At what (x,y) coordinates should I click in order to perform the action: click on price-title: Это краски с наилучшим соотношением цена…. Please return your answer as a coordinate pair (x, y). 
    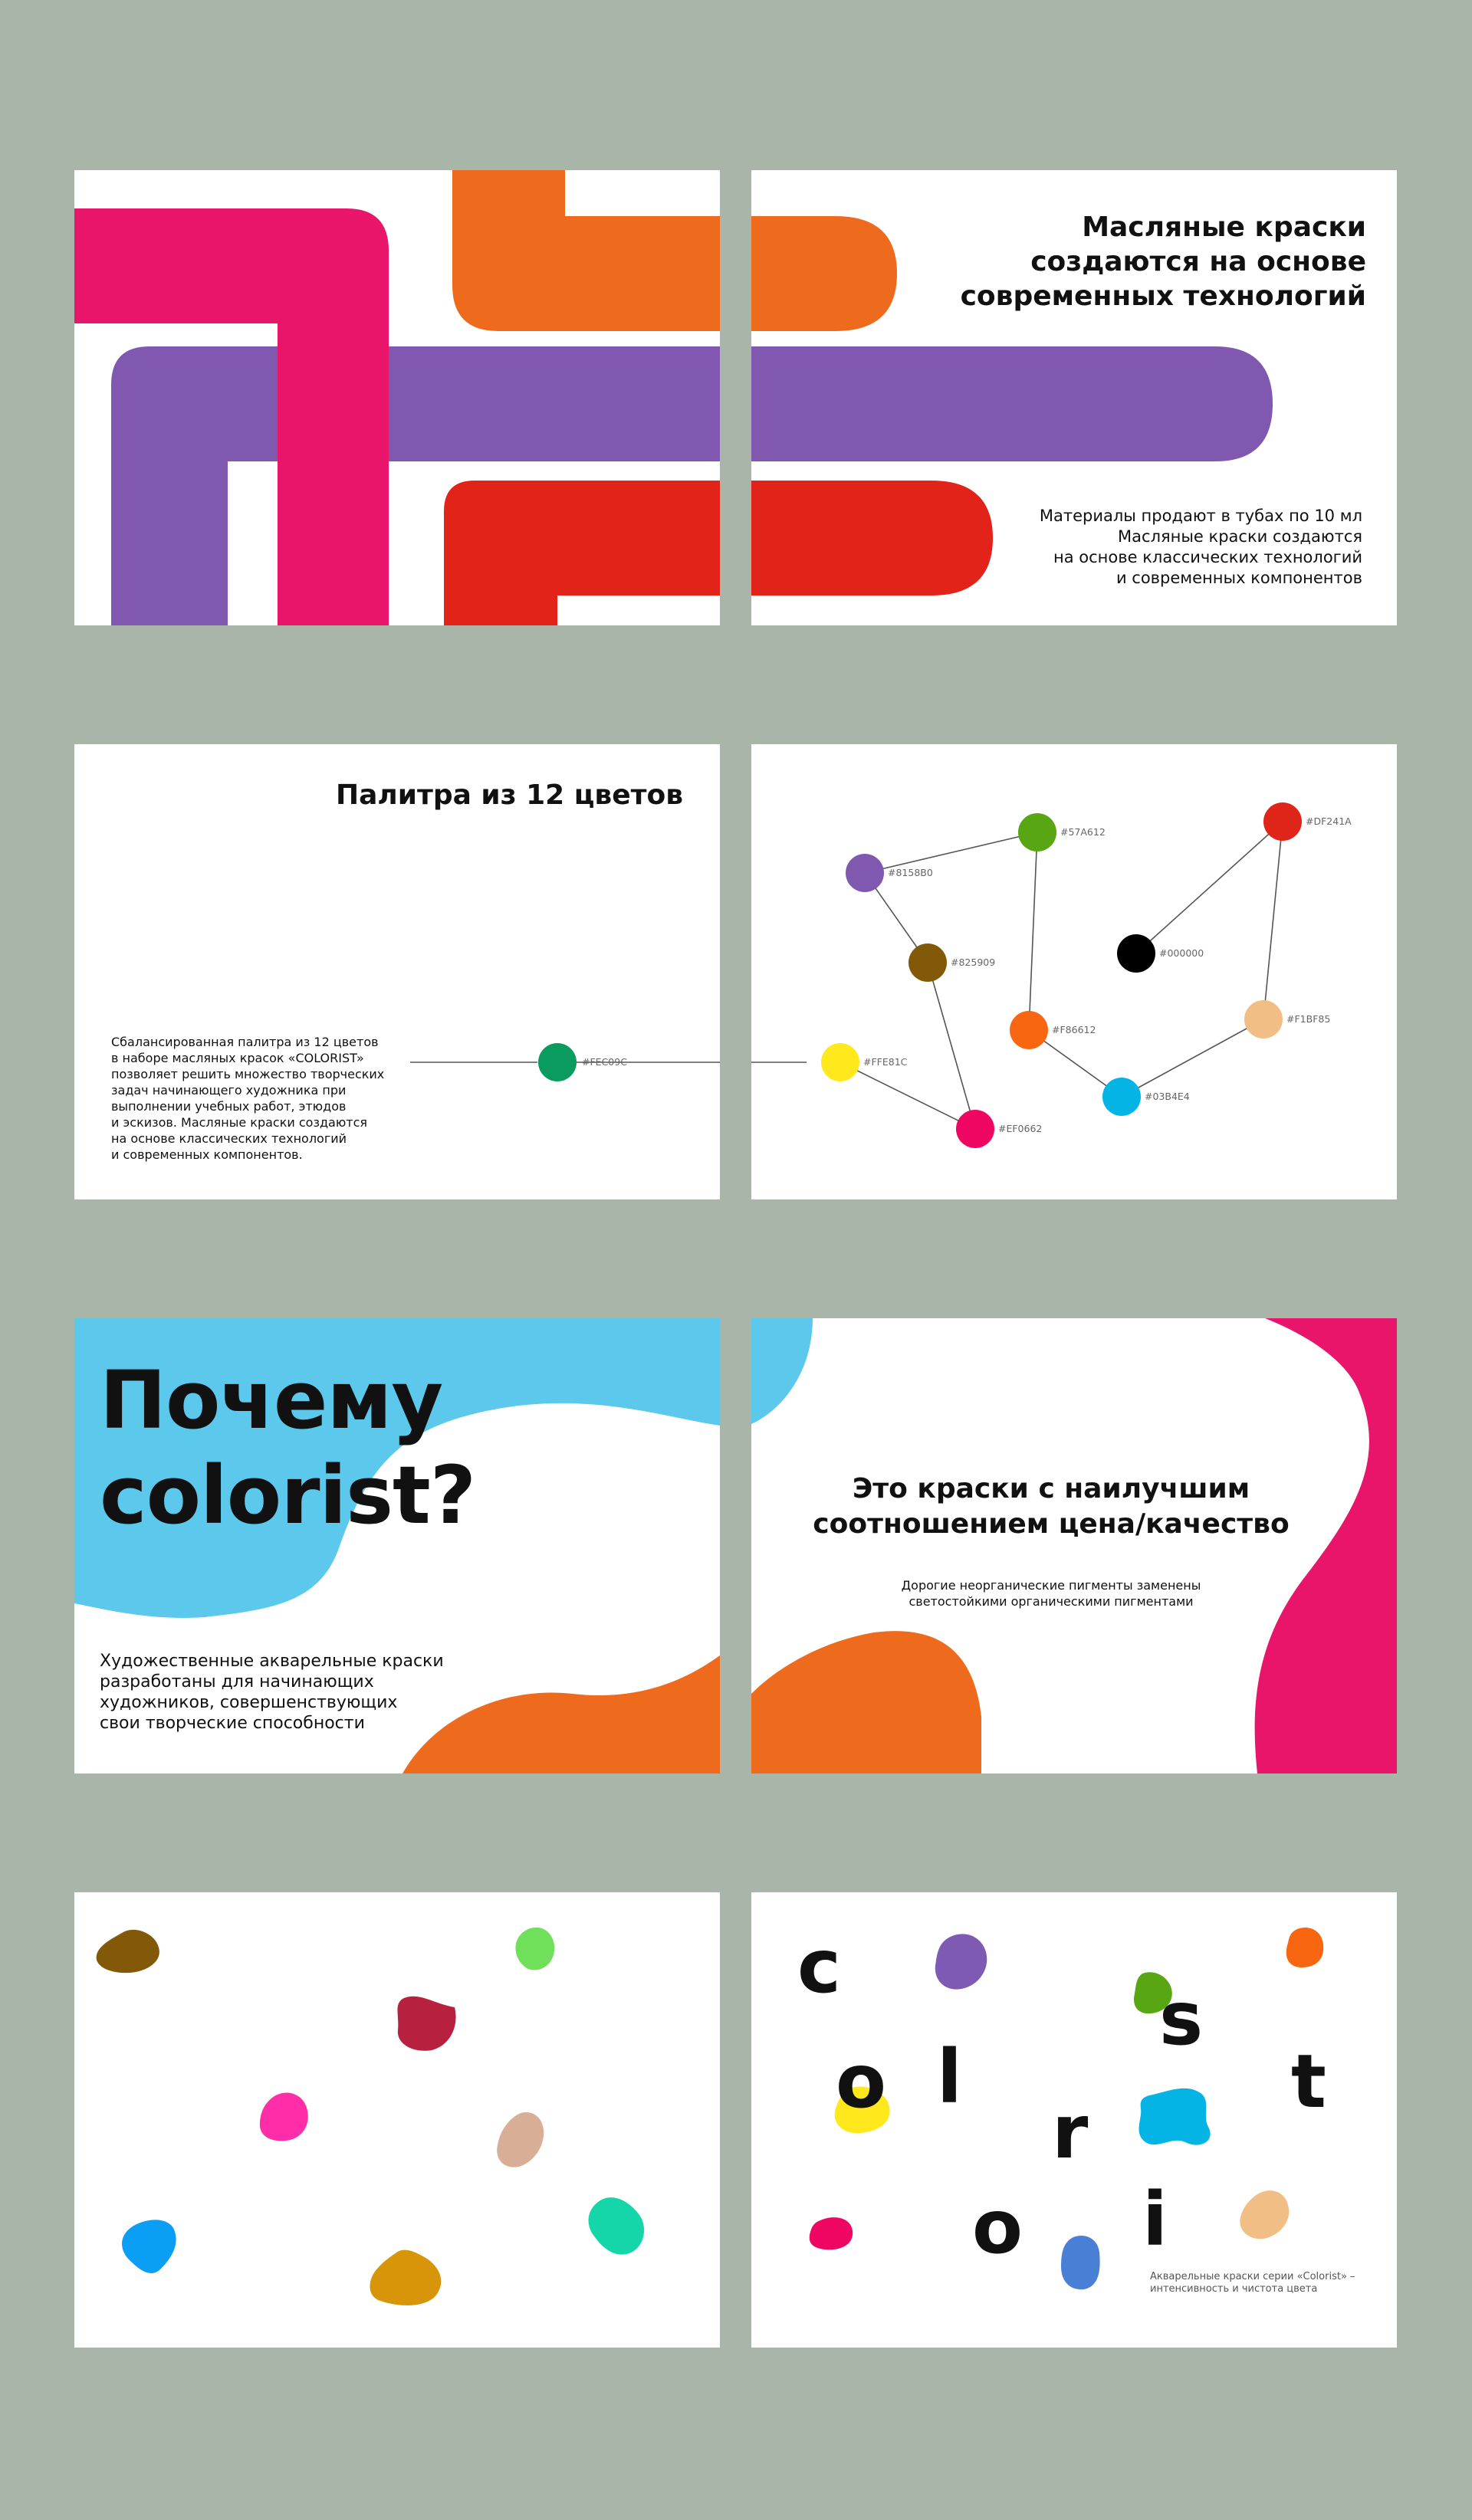
    Looking at the image, I should click on (1051, 1507).